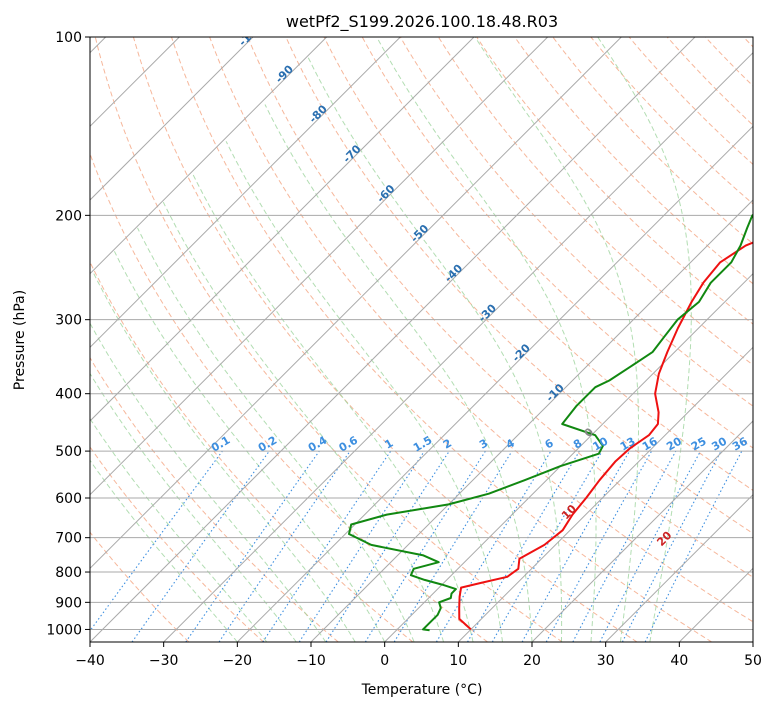 This screenshot has width=775, height=708. What do you see at coordinates (453, 273) in the screenshot?
I see `isotherm-label: -40` at bounding box center [453, 273].